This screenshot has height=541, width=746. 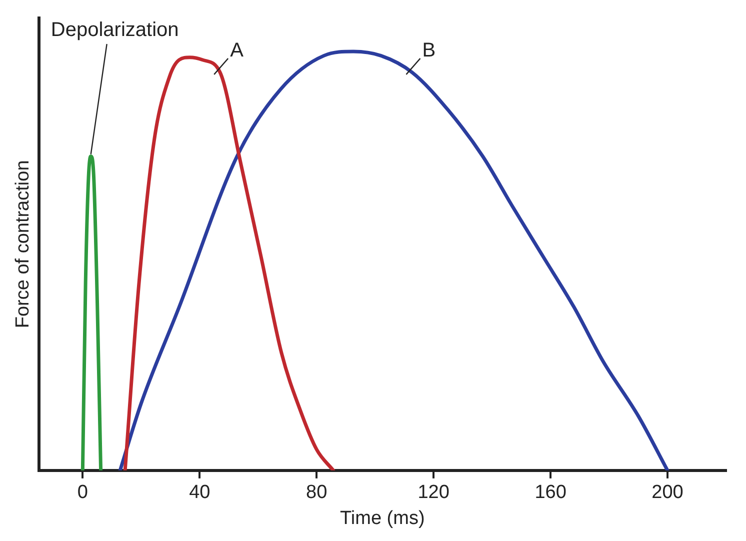 I want to click on y-axis-title: Force of contraction, so click(x=23, y=244).